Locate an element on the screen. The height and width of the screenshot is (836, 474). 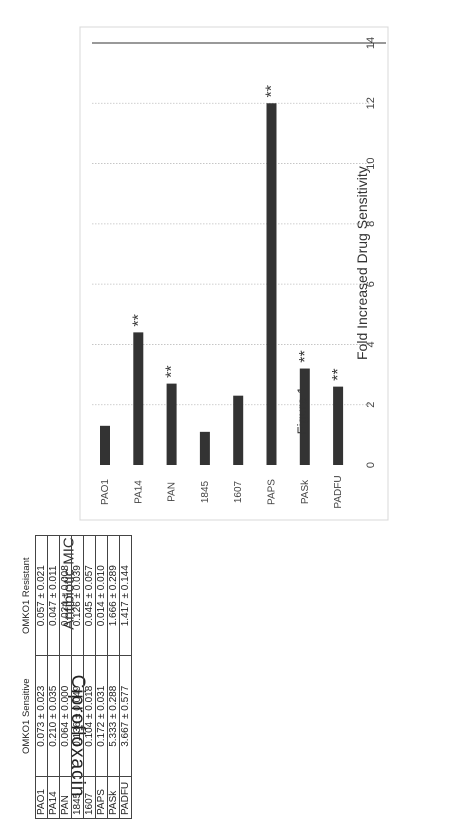
category-label: PASk is located at coordinates (305, 491).